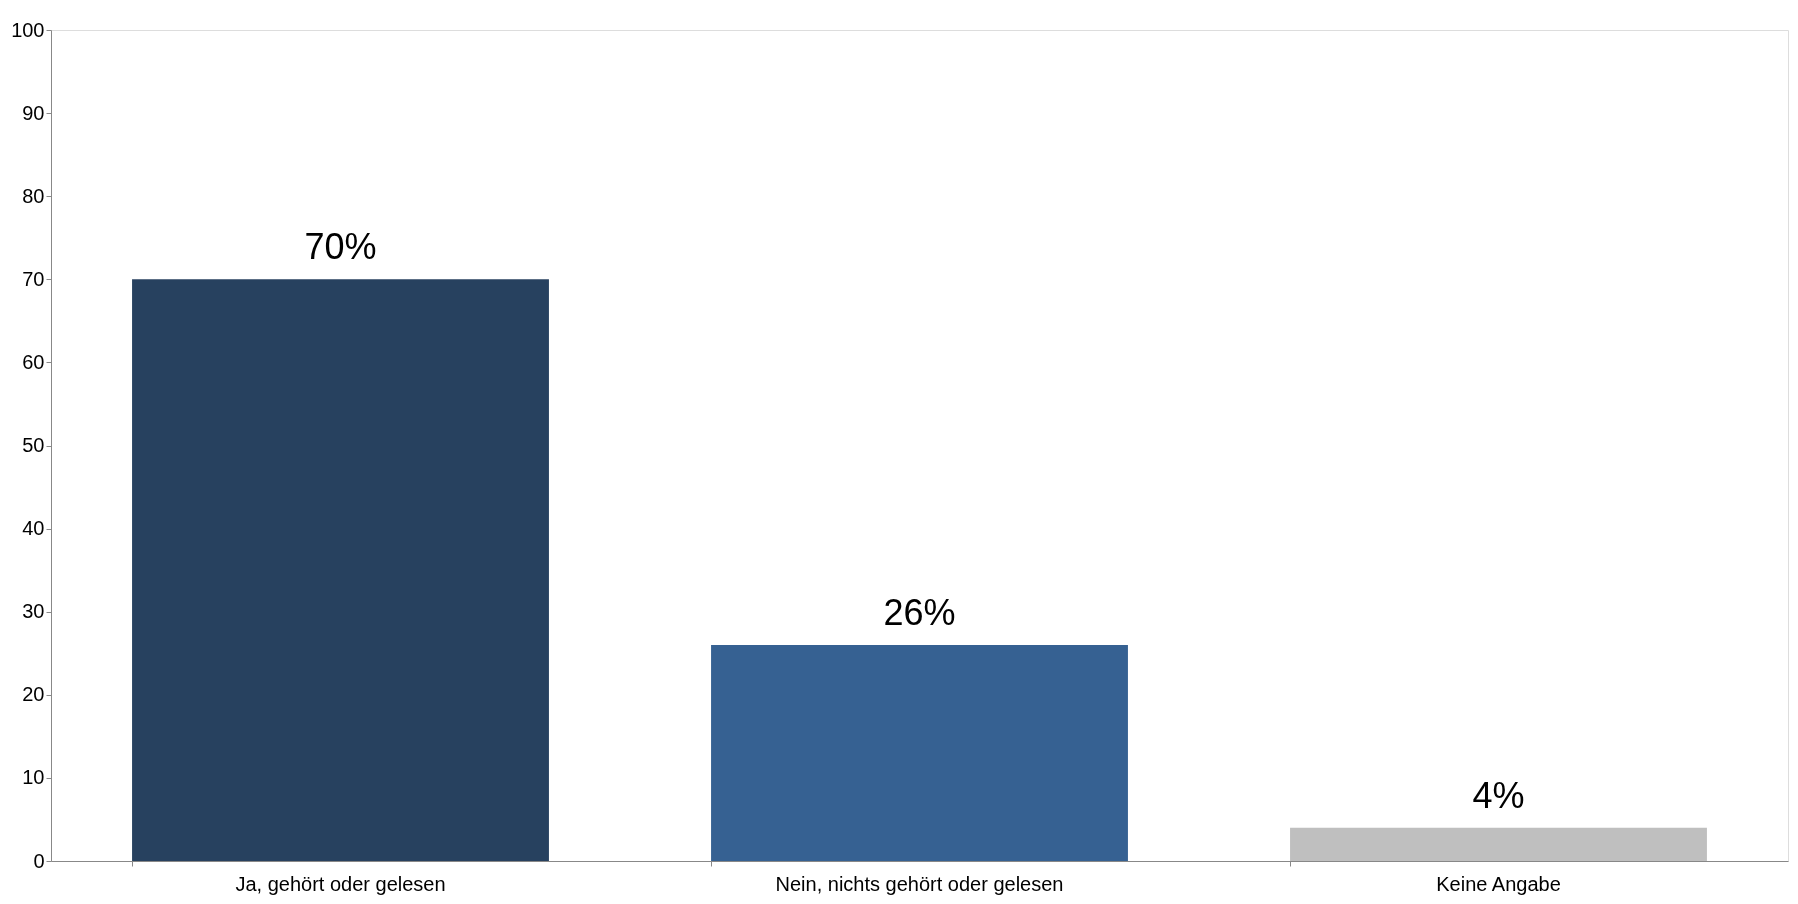  I want to click on y-tick-label: 40, so click(33, 528).